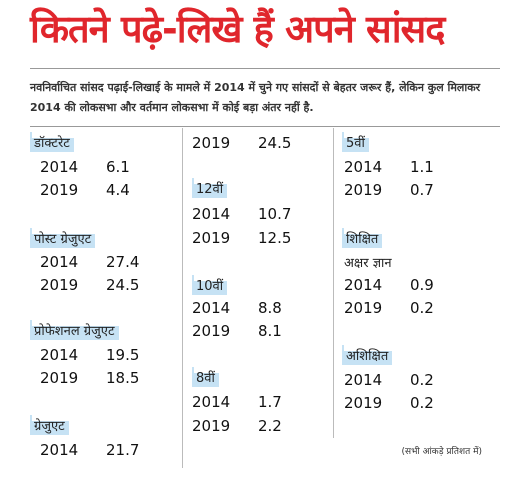 This screenshot has height=486, width=510. What do you see at coordinates (368, 263) in the screenshot?
I see `group-sublabel: अक्षर ज्ञान` at bounding box center [368, 263].